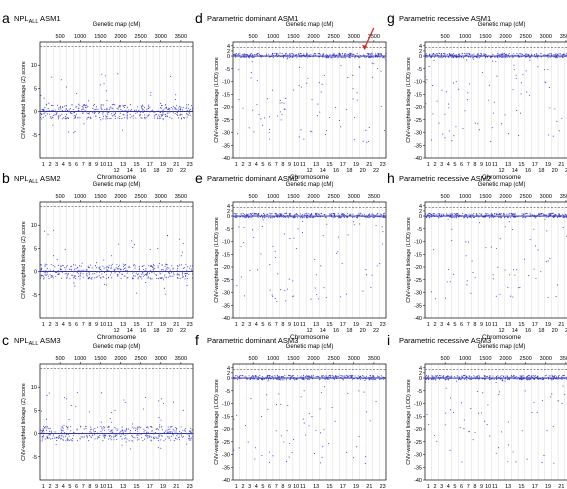 This screenshot has width=567, height=489. What do you see at coordinates (356, 486) in the screenshot?
I see `chromosome-tick-label: 19` at bounding box center [356, 486].